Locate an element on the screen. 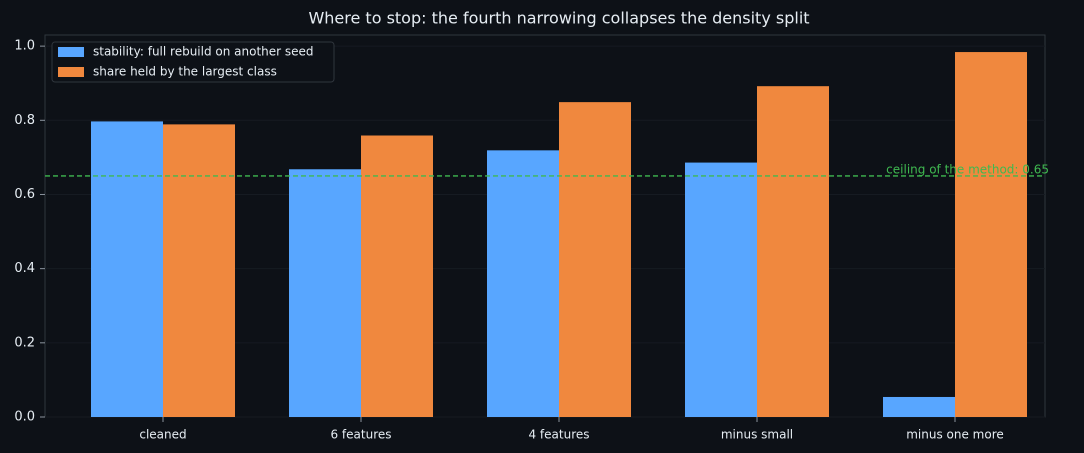 The height and width of the screenshot is (453, 1084). y-tick-label: 0.0 is located at coordinates (24, 417).